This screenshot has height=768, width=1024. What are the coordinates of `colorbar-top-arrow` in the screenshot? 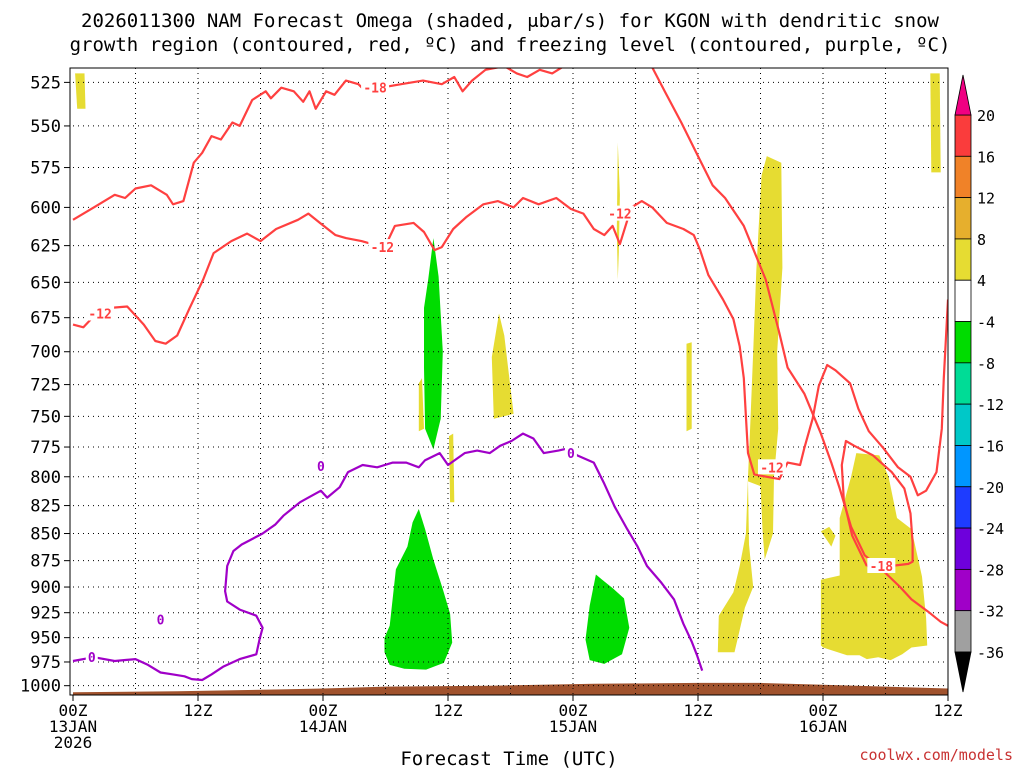 It's located at (963, 95).